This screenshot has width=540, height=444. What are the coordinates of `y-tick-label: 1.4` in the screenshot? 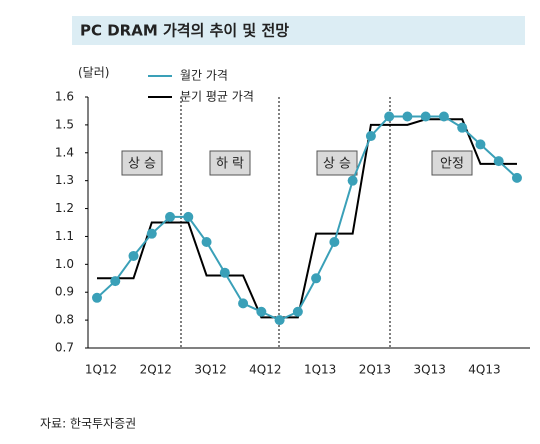 It's located at (64, 152).